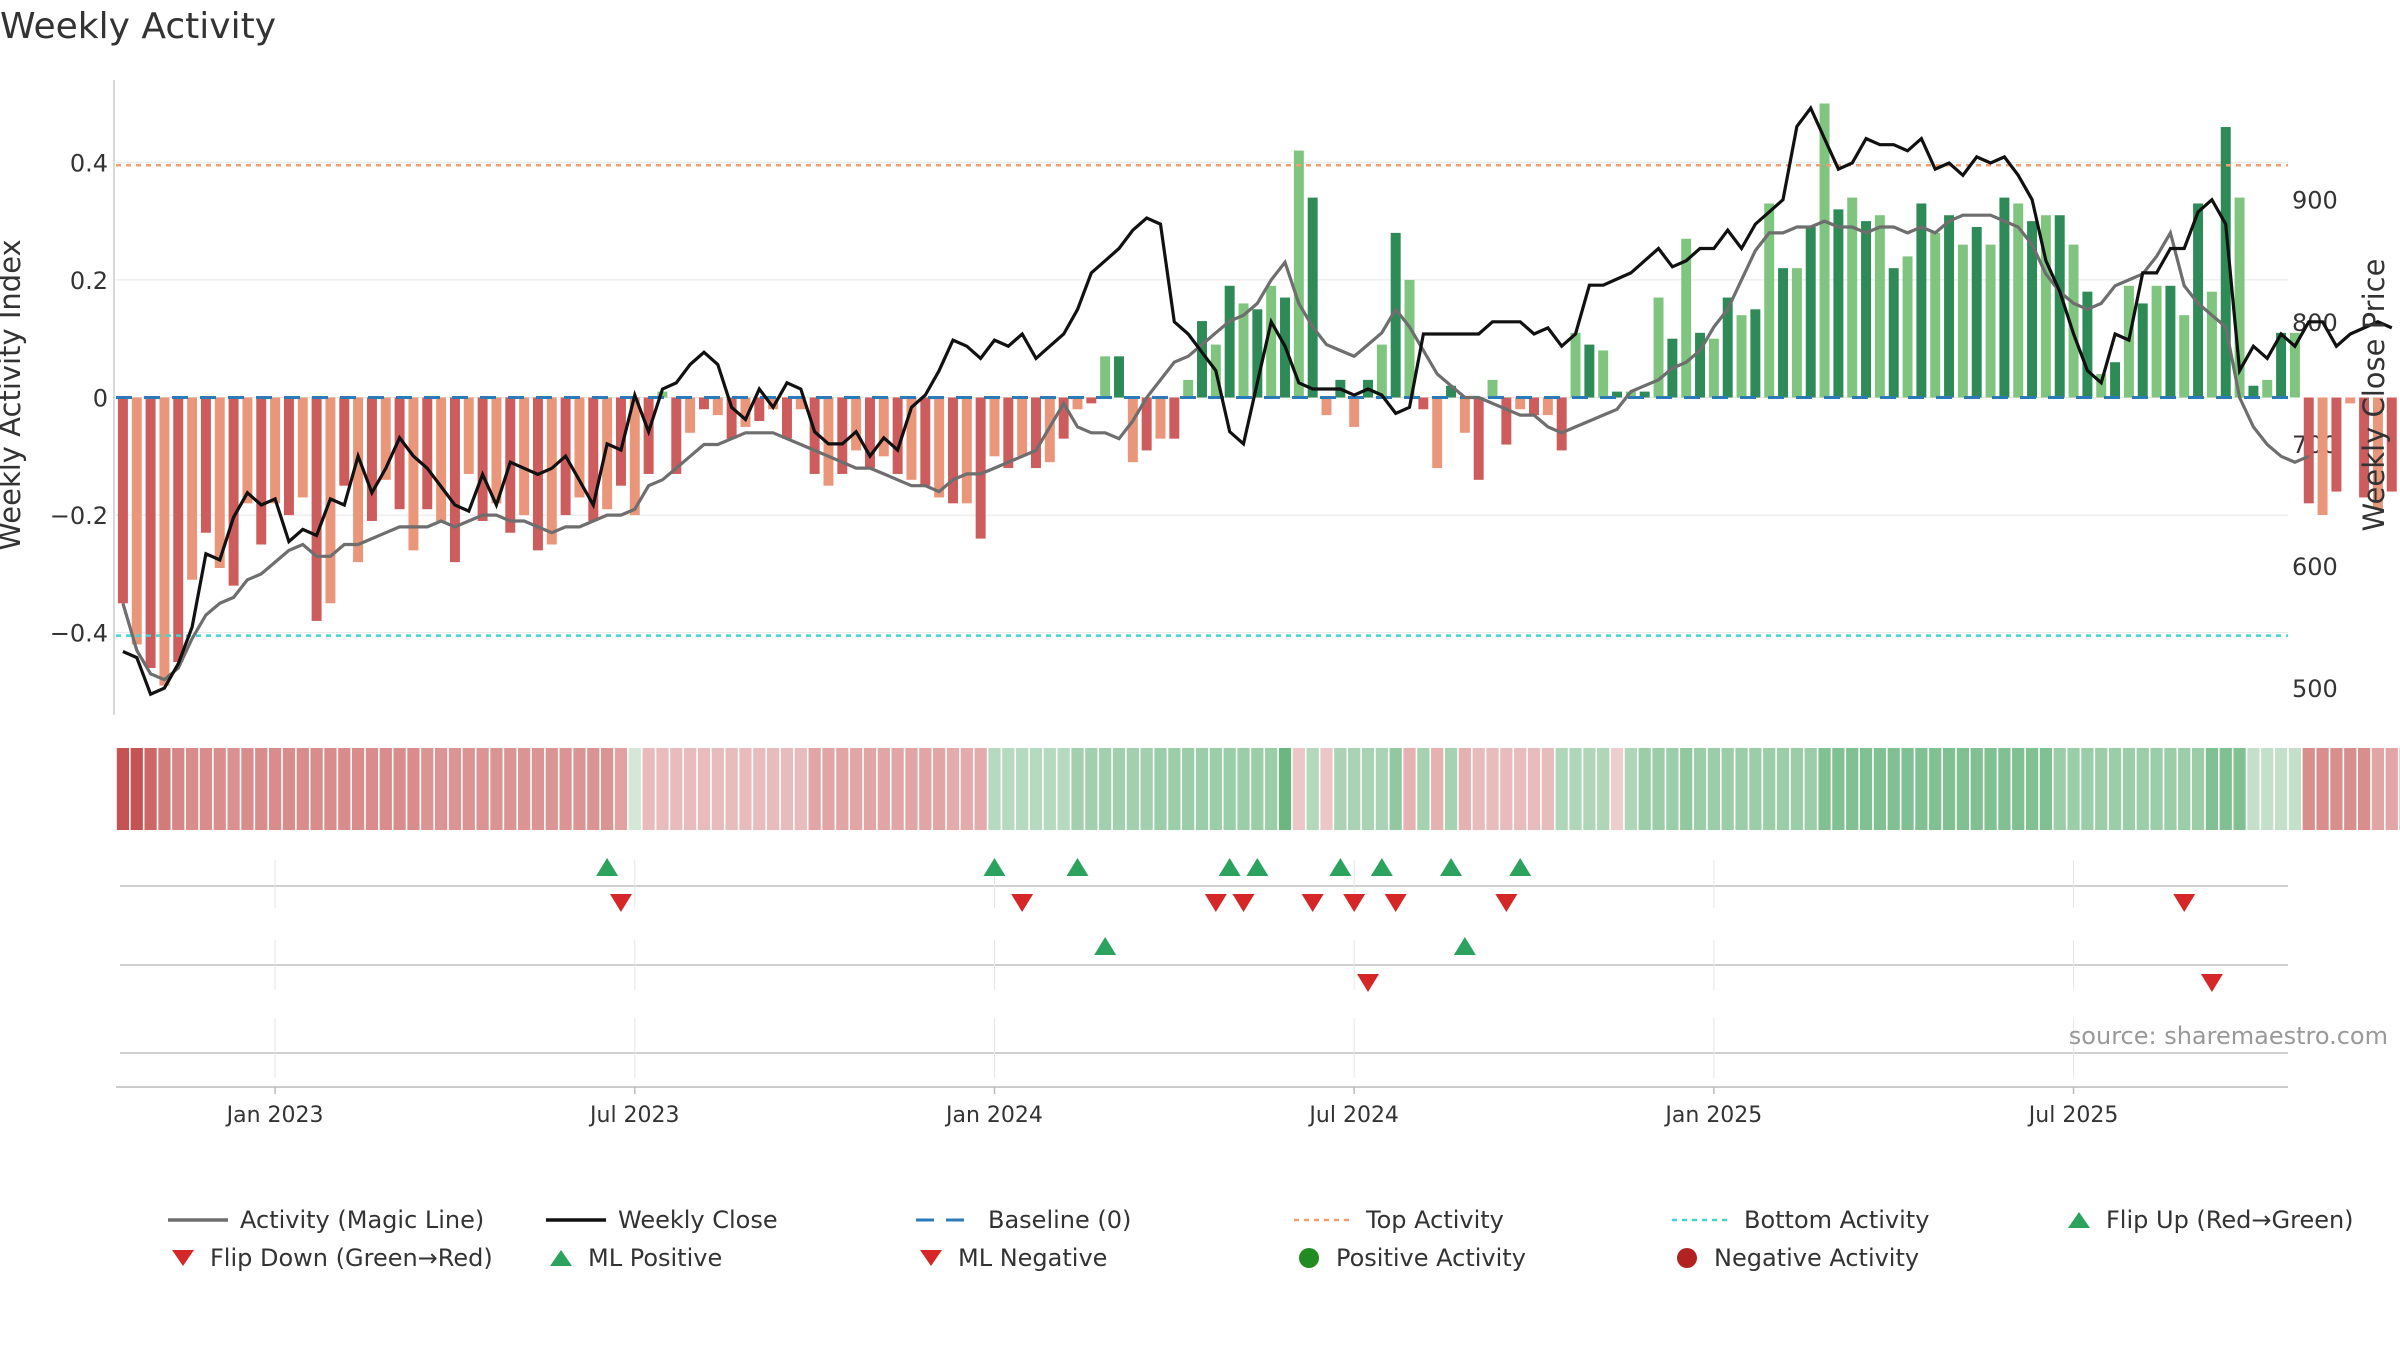  What do you see at coordinates (100, 399) in the screenshot?
I see `y-tick-label: 0` at bounding box center [100, 399].